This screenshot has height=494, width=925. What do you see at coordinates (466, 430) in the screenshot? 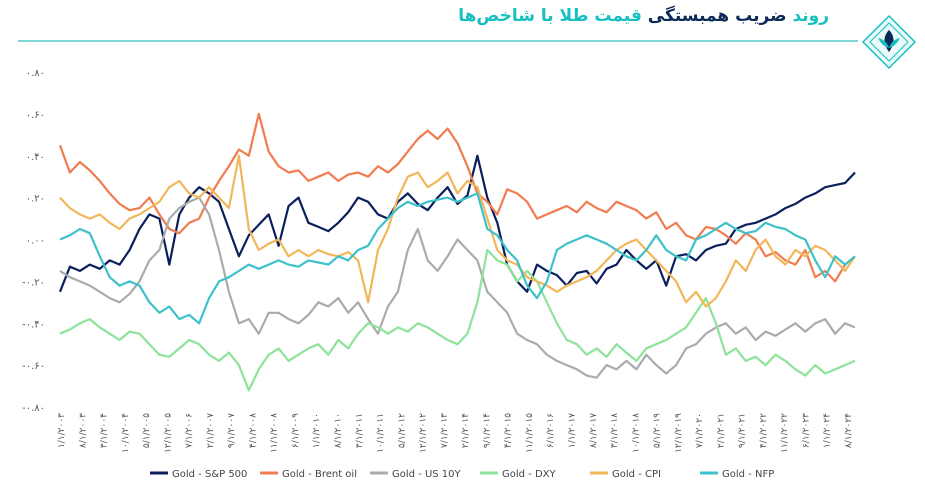
I see `x-tick-label: ۲/۱/۲۰۱۴` at bounding box center [466, 430].